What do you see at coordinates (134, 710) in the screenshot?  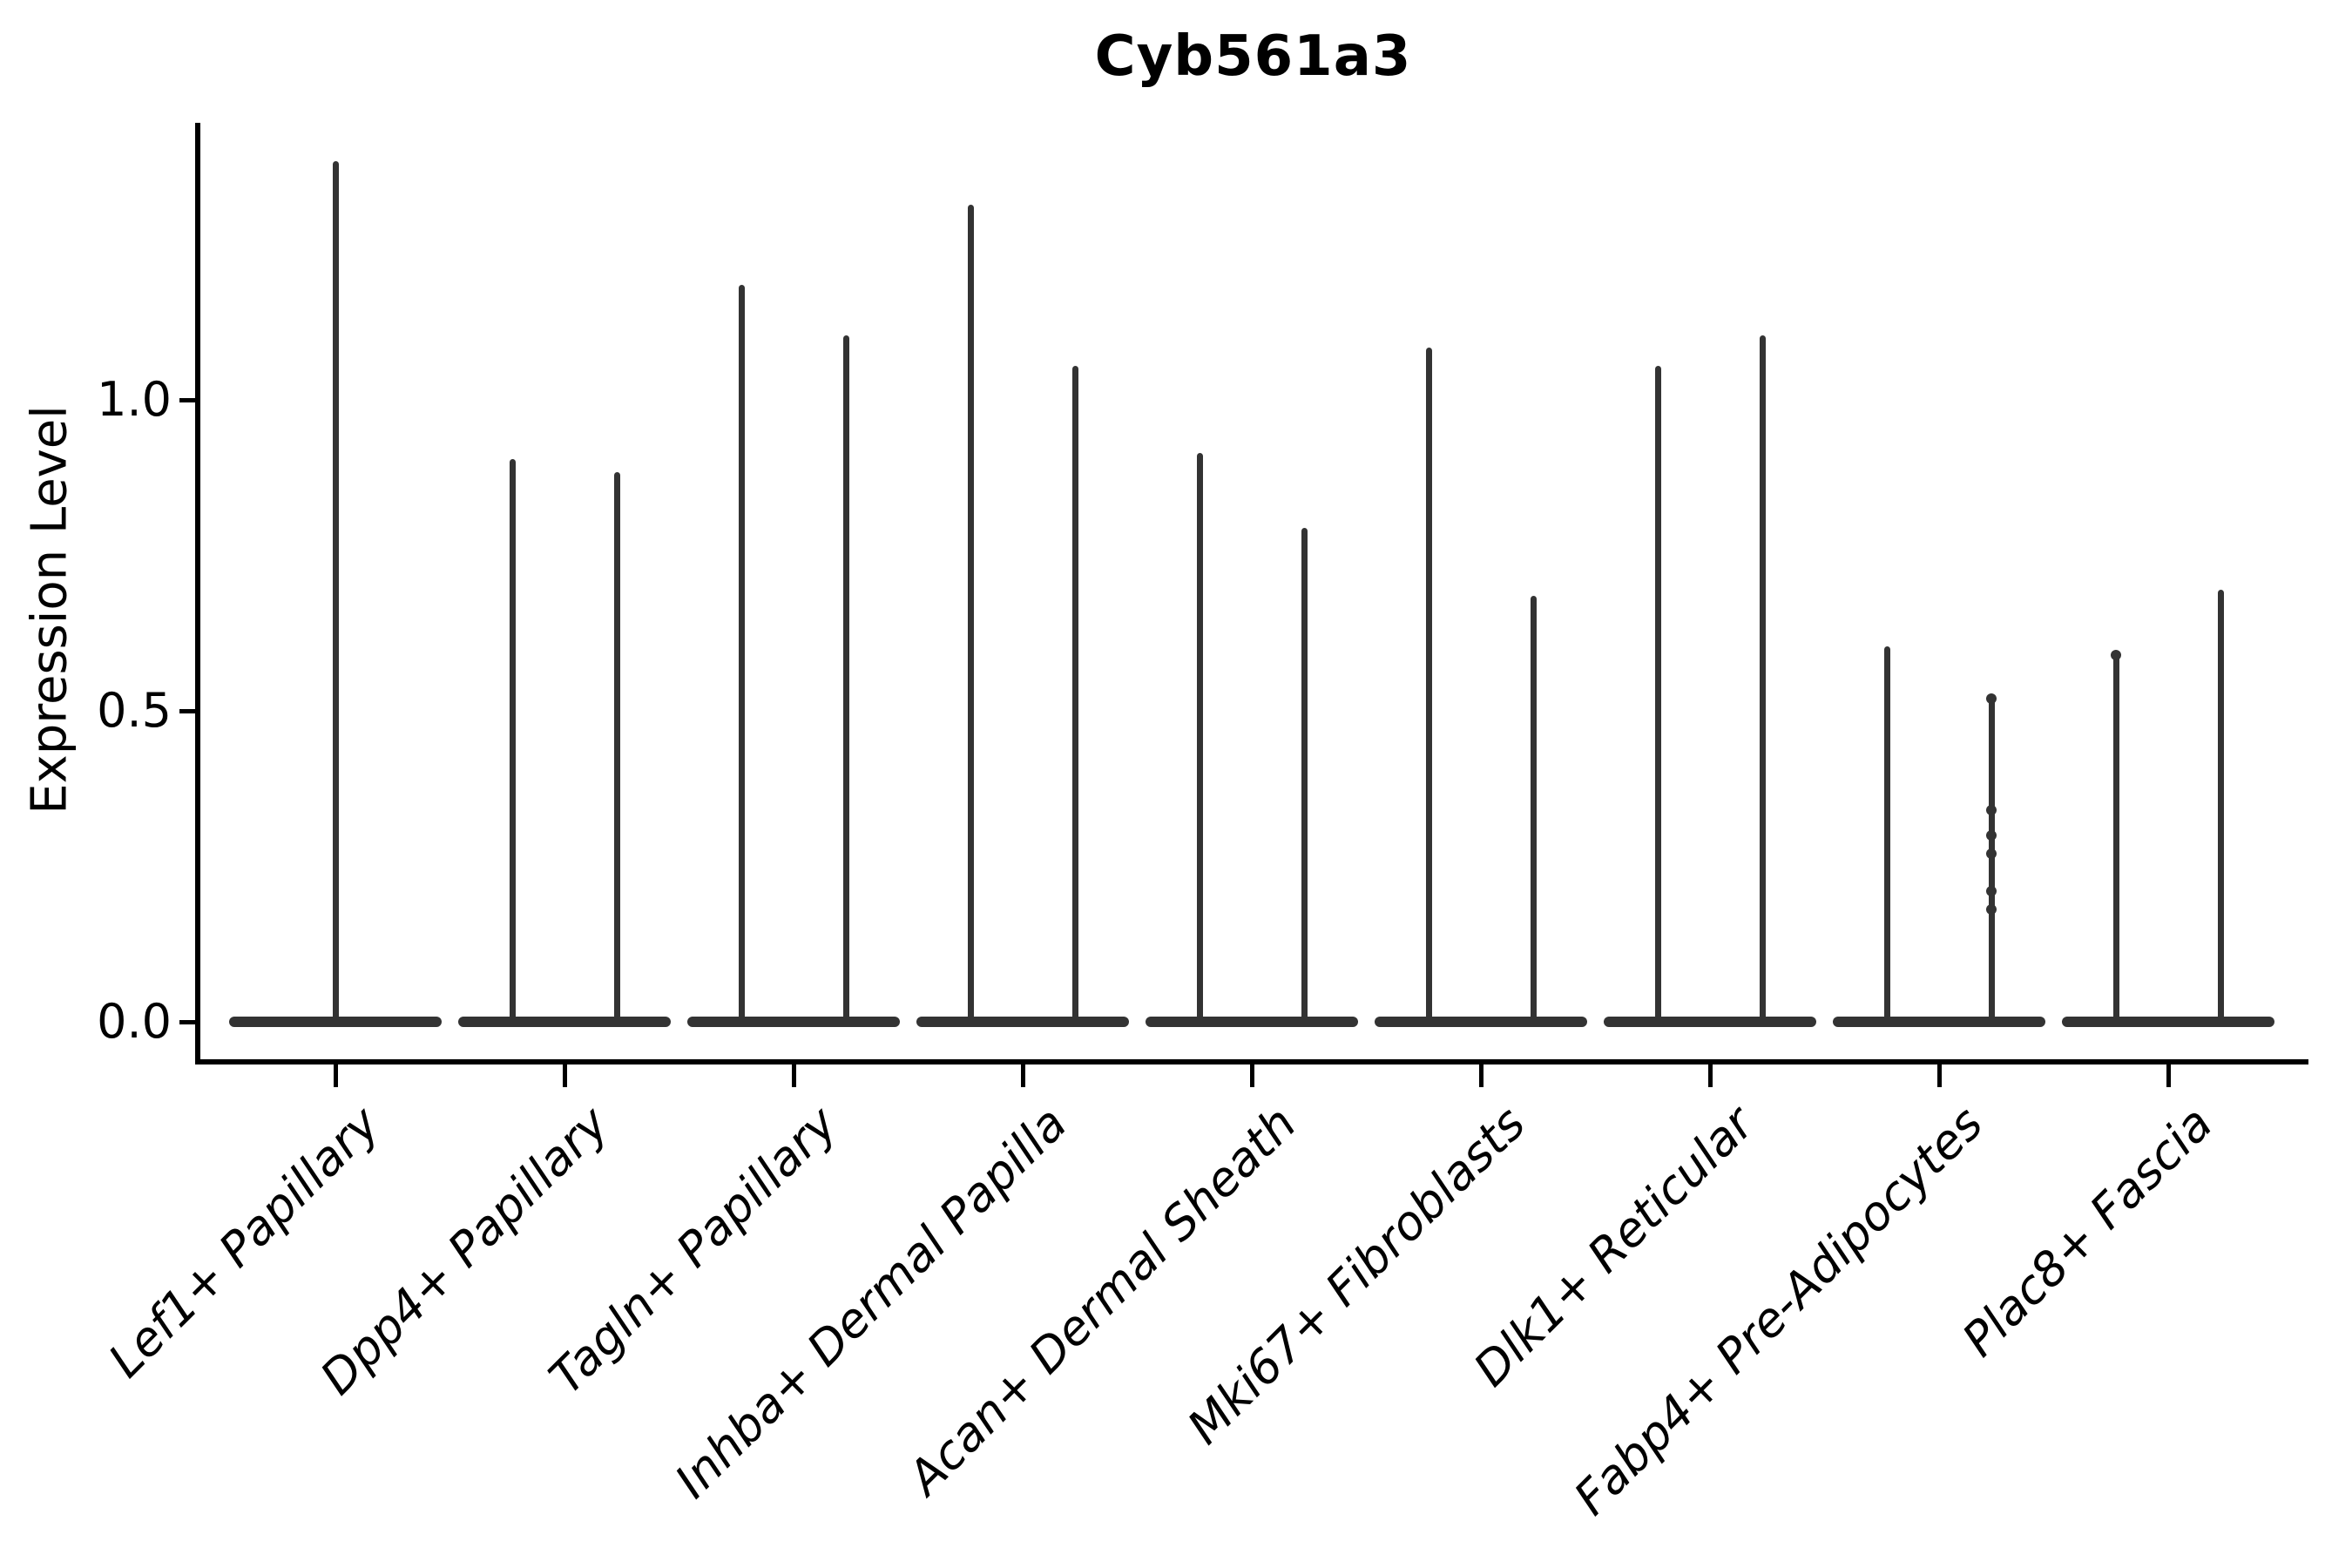 I see `y-tick-label: 0.5` at bounding box center [134, 710].